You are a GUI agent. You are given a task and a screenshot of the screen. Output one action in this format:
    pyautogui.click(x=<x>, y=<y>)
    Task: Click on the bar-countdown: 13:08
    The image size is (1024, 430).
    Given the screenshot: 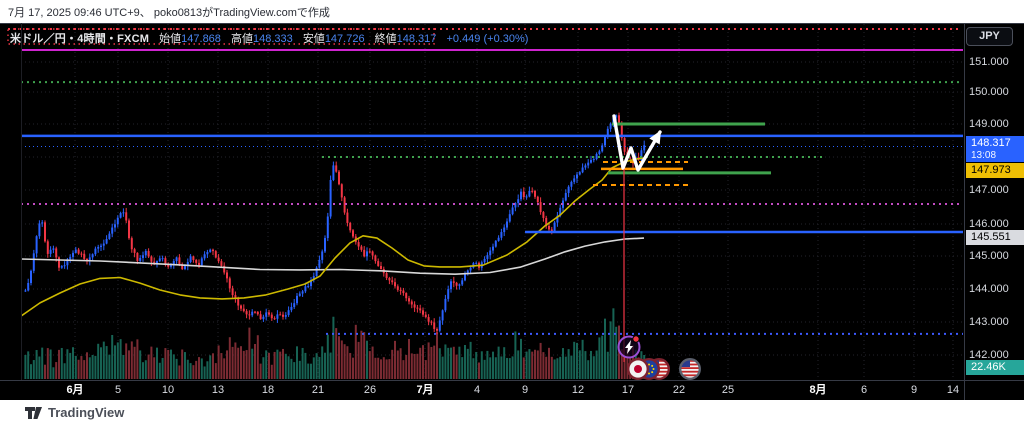 What is the action you would take?
    pyautogui.click(x=984, y=155)
    